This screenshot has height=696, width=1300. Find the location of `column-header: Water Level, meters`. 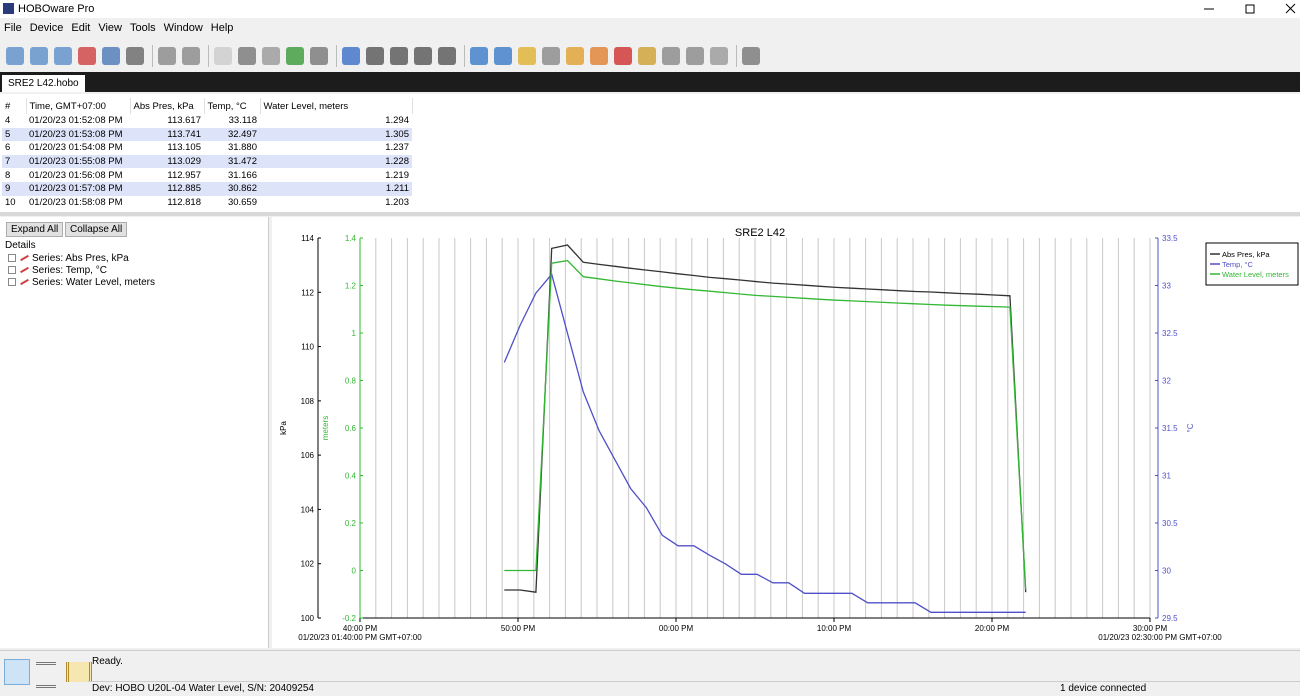

column-header: Water Level, meters is located at coordinates (336, 106).